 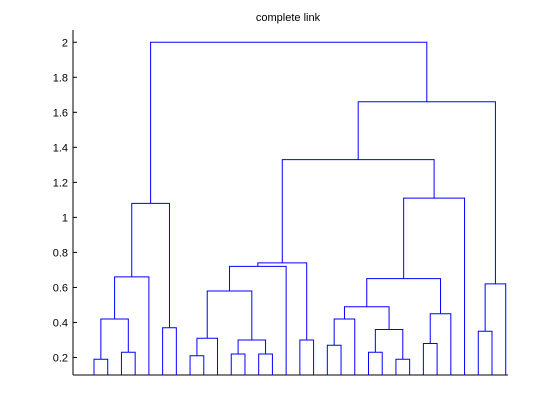 What do you see at coordinates (60, 113) in the screenshot?
I see `y-tick-label: 1.6` at bounding box center [60, 113].